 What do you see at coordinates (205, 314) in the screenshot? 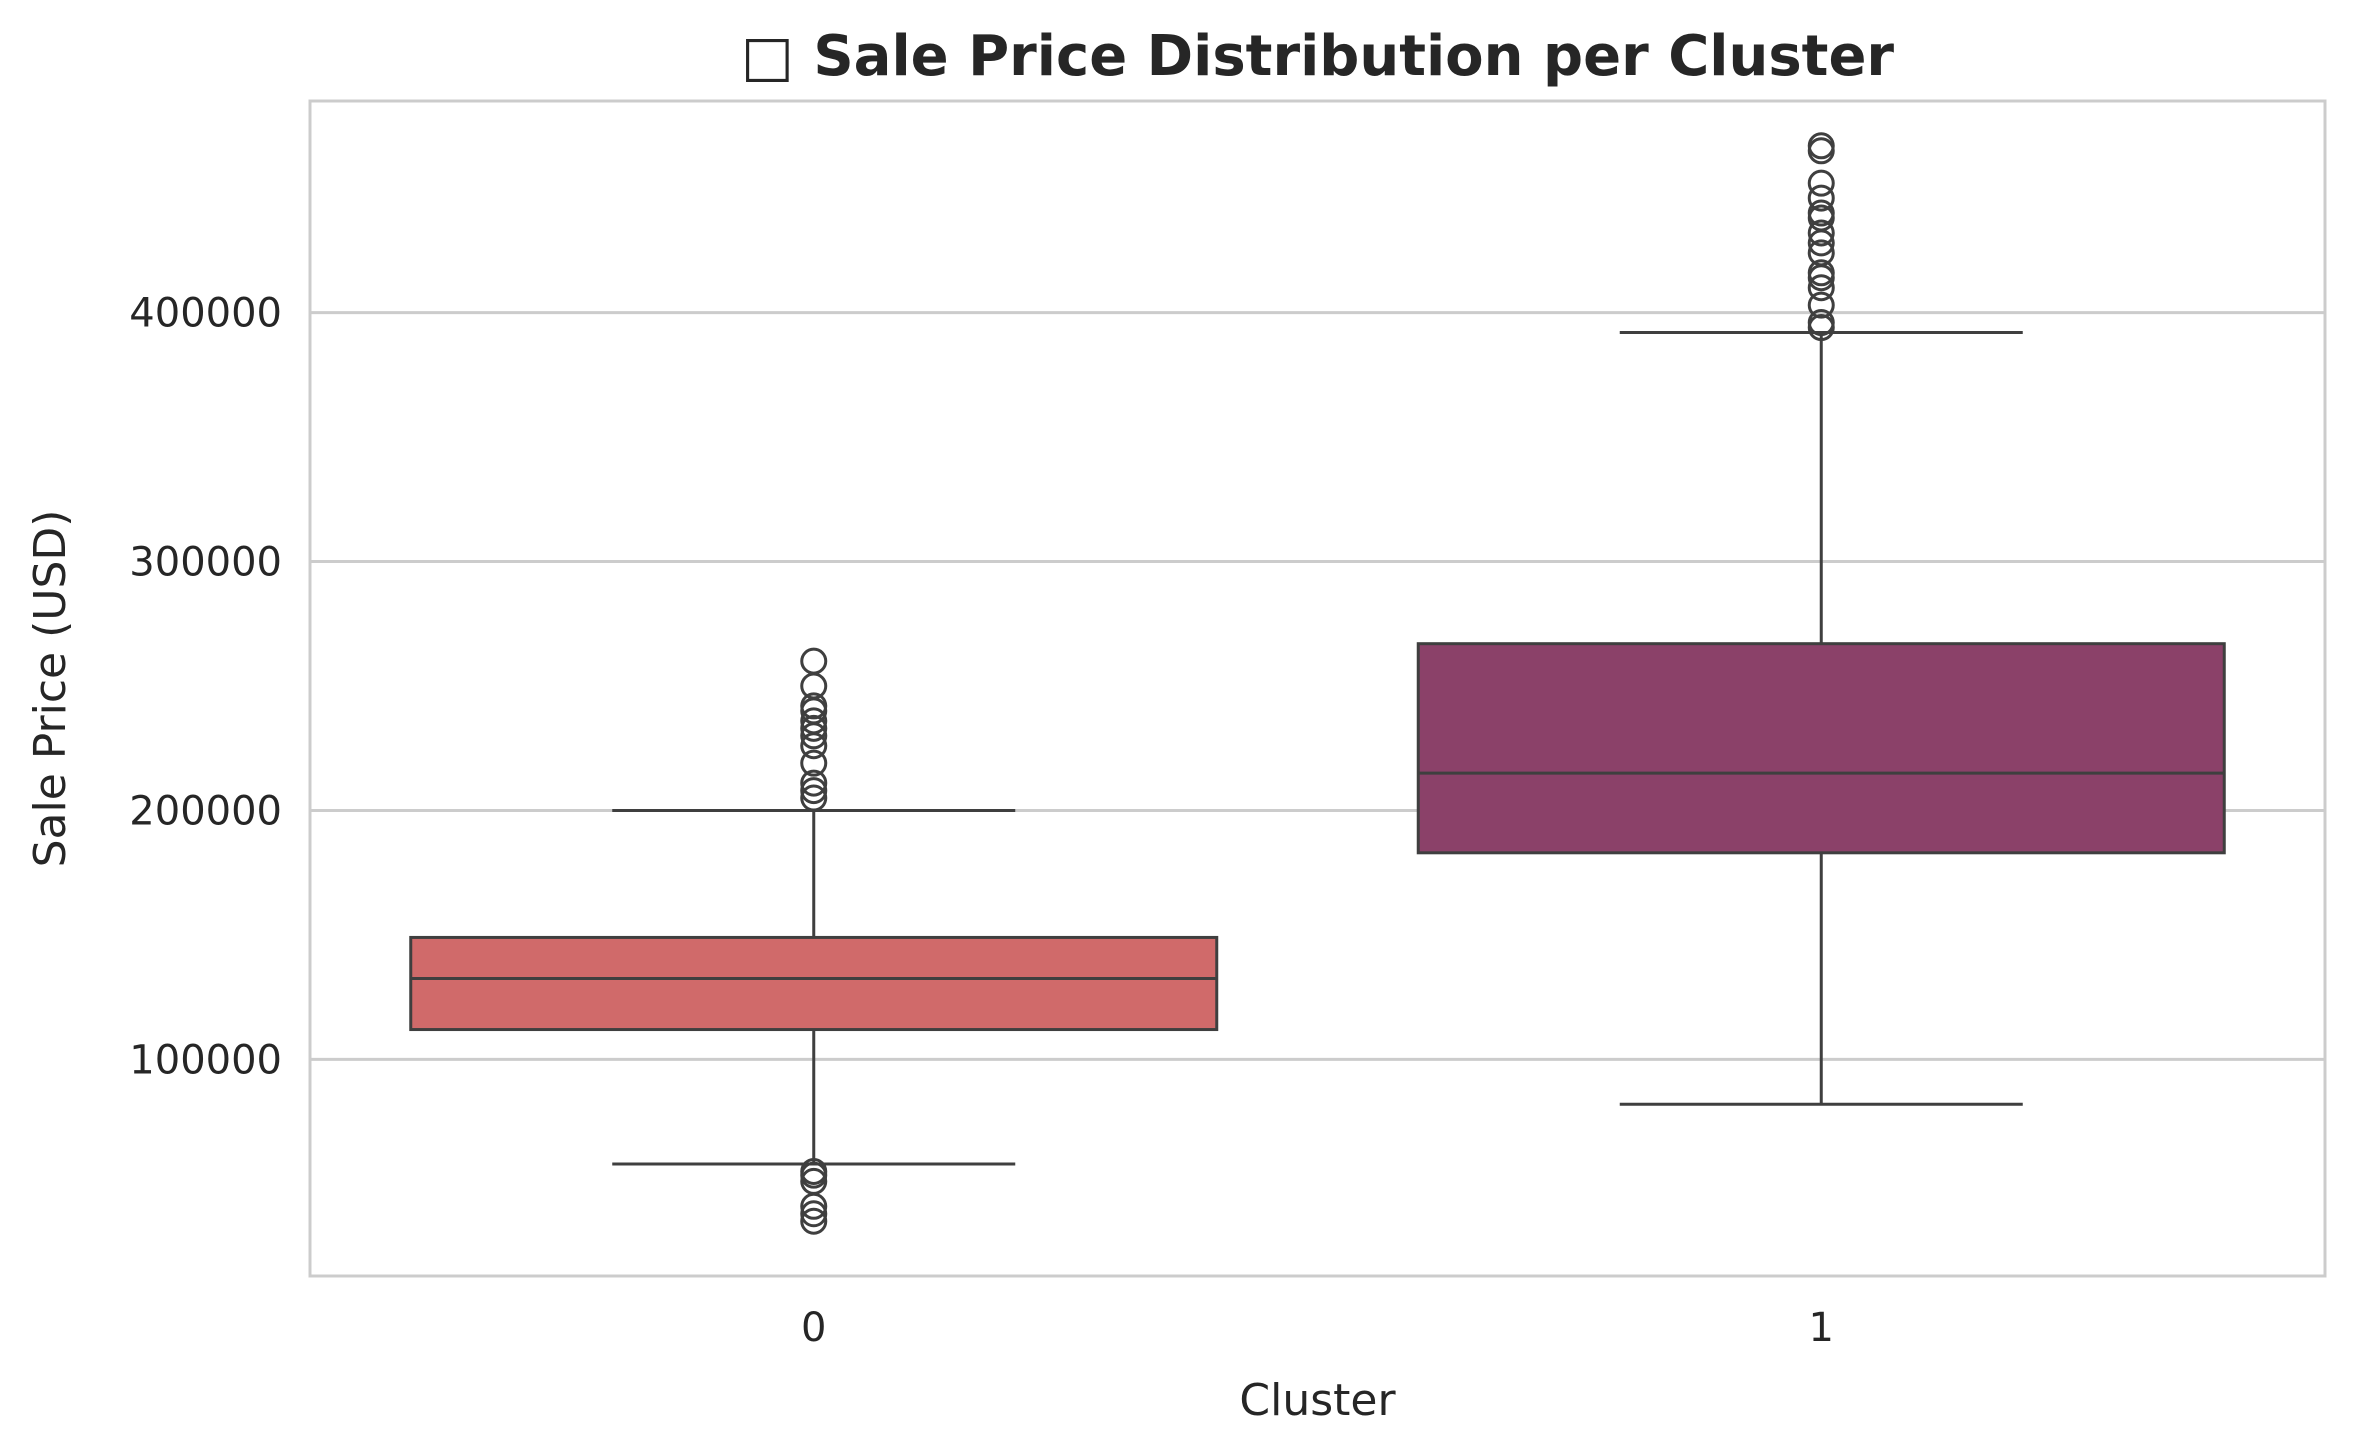
I see `y-tick-label: 400000` at bounding box center [205, 314].